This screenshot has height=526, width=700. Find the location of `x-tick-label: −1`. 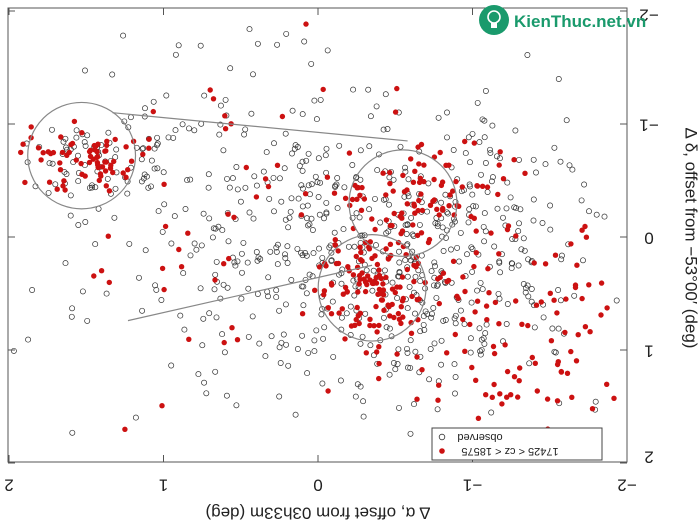

x-tick-label: −1 is located at coordinates (472, 485).